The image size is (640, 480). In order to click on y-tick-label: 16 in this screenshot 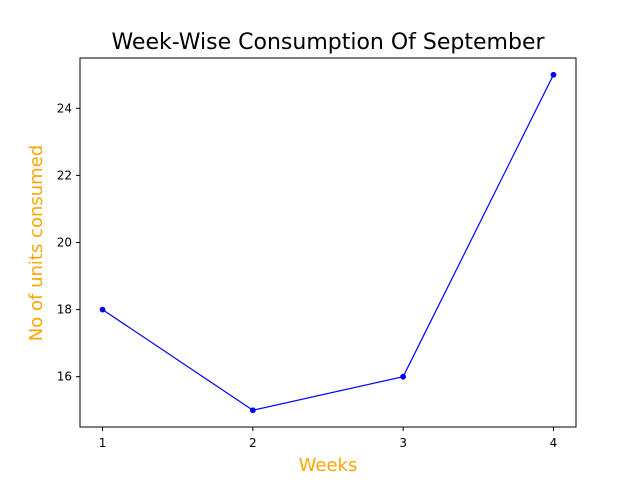, I will do `click(64, 377)`.